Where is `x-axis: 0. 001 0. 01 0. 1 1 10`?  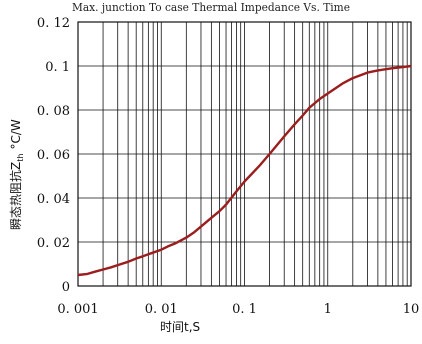 x-axis: 0. 001 0. 01 0. 1 1 10 is located at coordinates (238, 309).